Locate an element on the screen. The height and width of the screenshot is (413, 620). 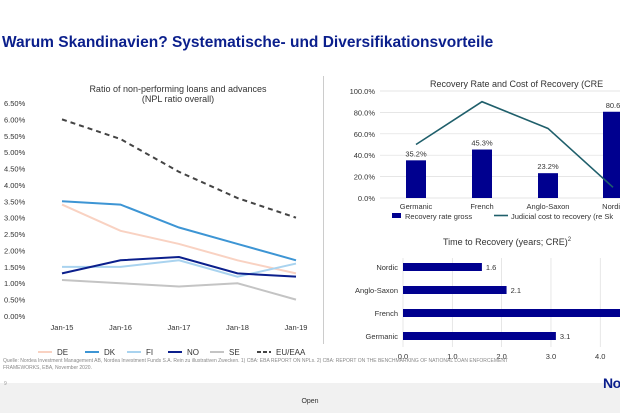
rr-x-tick-label: Anglo-Saxon is located at coordinates (548, 206).